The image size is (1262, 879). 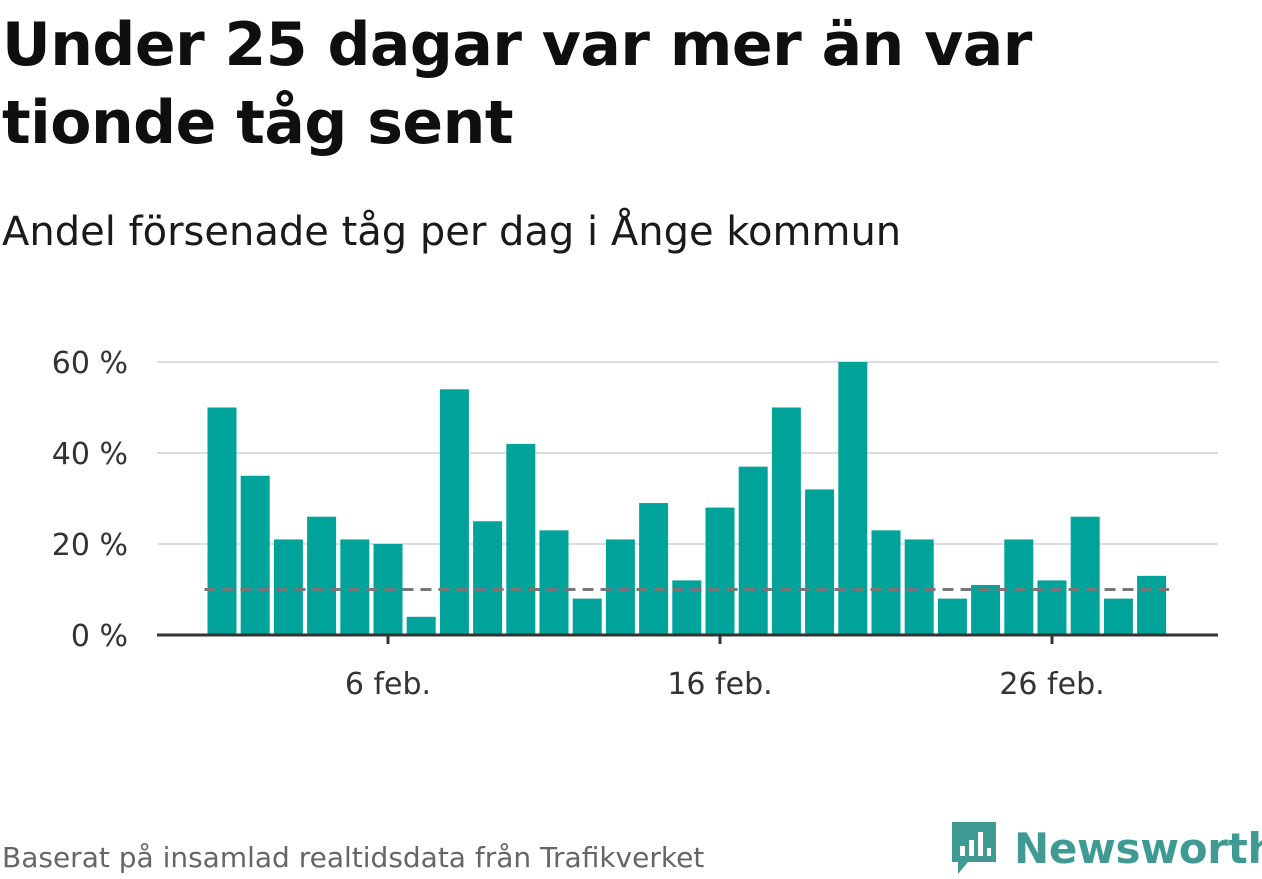 I want to click on y-tick-label: 40 %, so click(x=90, y=454).